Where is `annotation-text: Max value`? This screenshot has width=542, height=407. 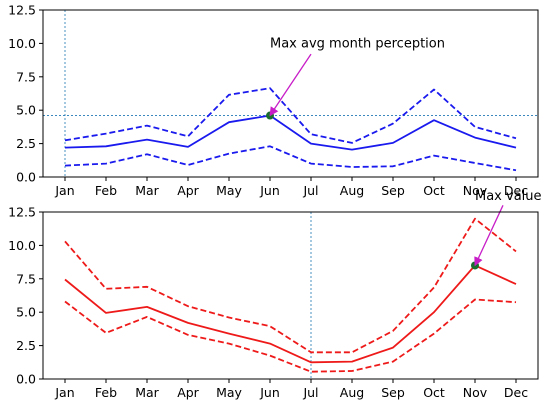
annotation-text: Max value is located at coordinates (508, 196).